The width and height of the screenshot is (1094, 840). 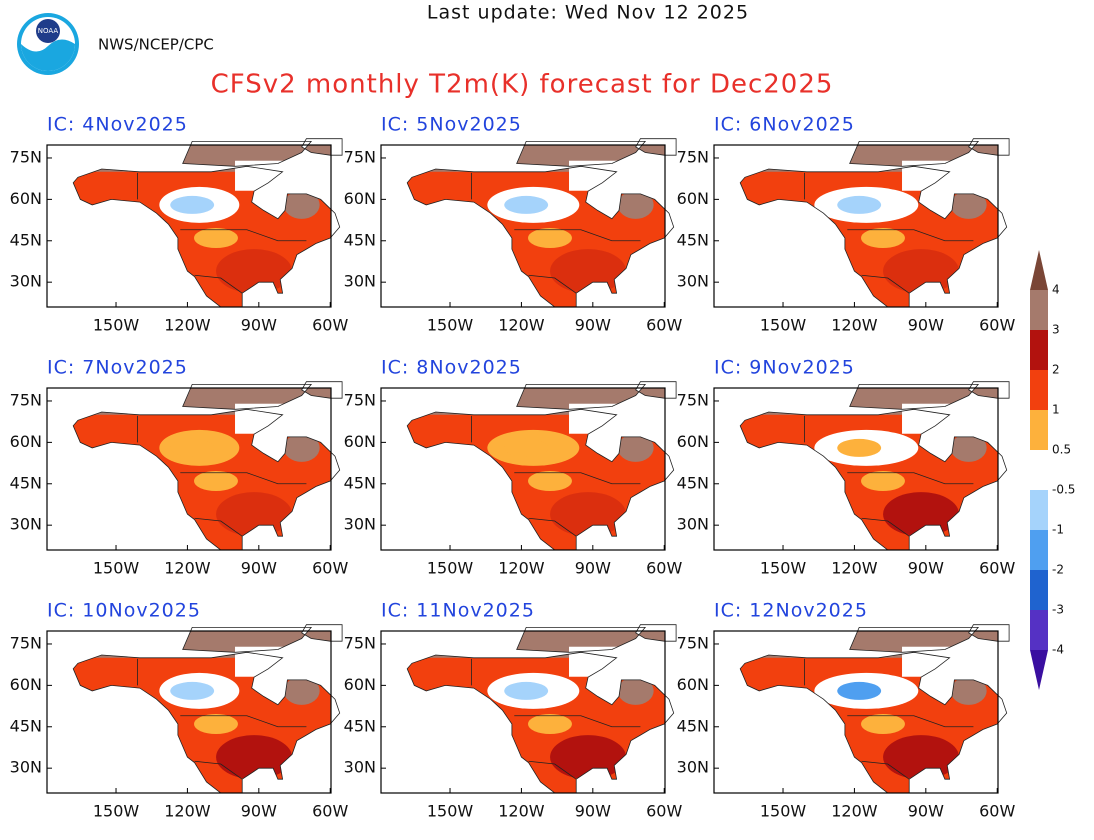 What do you see at coordinates (117, 125) in the screenshot?
I see `panel-label: IC: 4Nov2025` at bounding box center [117, 125].